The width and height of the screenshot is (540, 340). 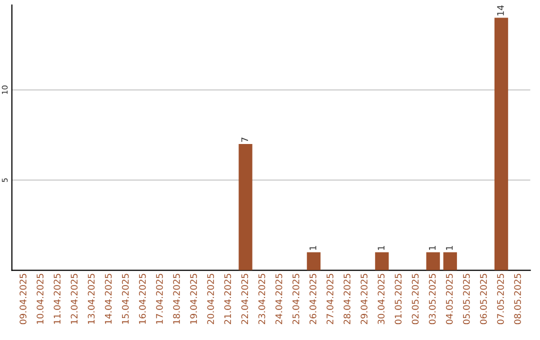 I want to click on x-tick-label: 30.04.2025, so click(x=381, y=299).